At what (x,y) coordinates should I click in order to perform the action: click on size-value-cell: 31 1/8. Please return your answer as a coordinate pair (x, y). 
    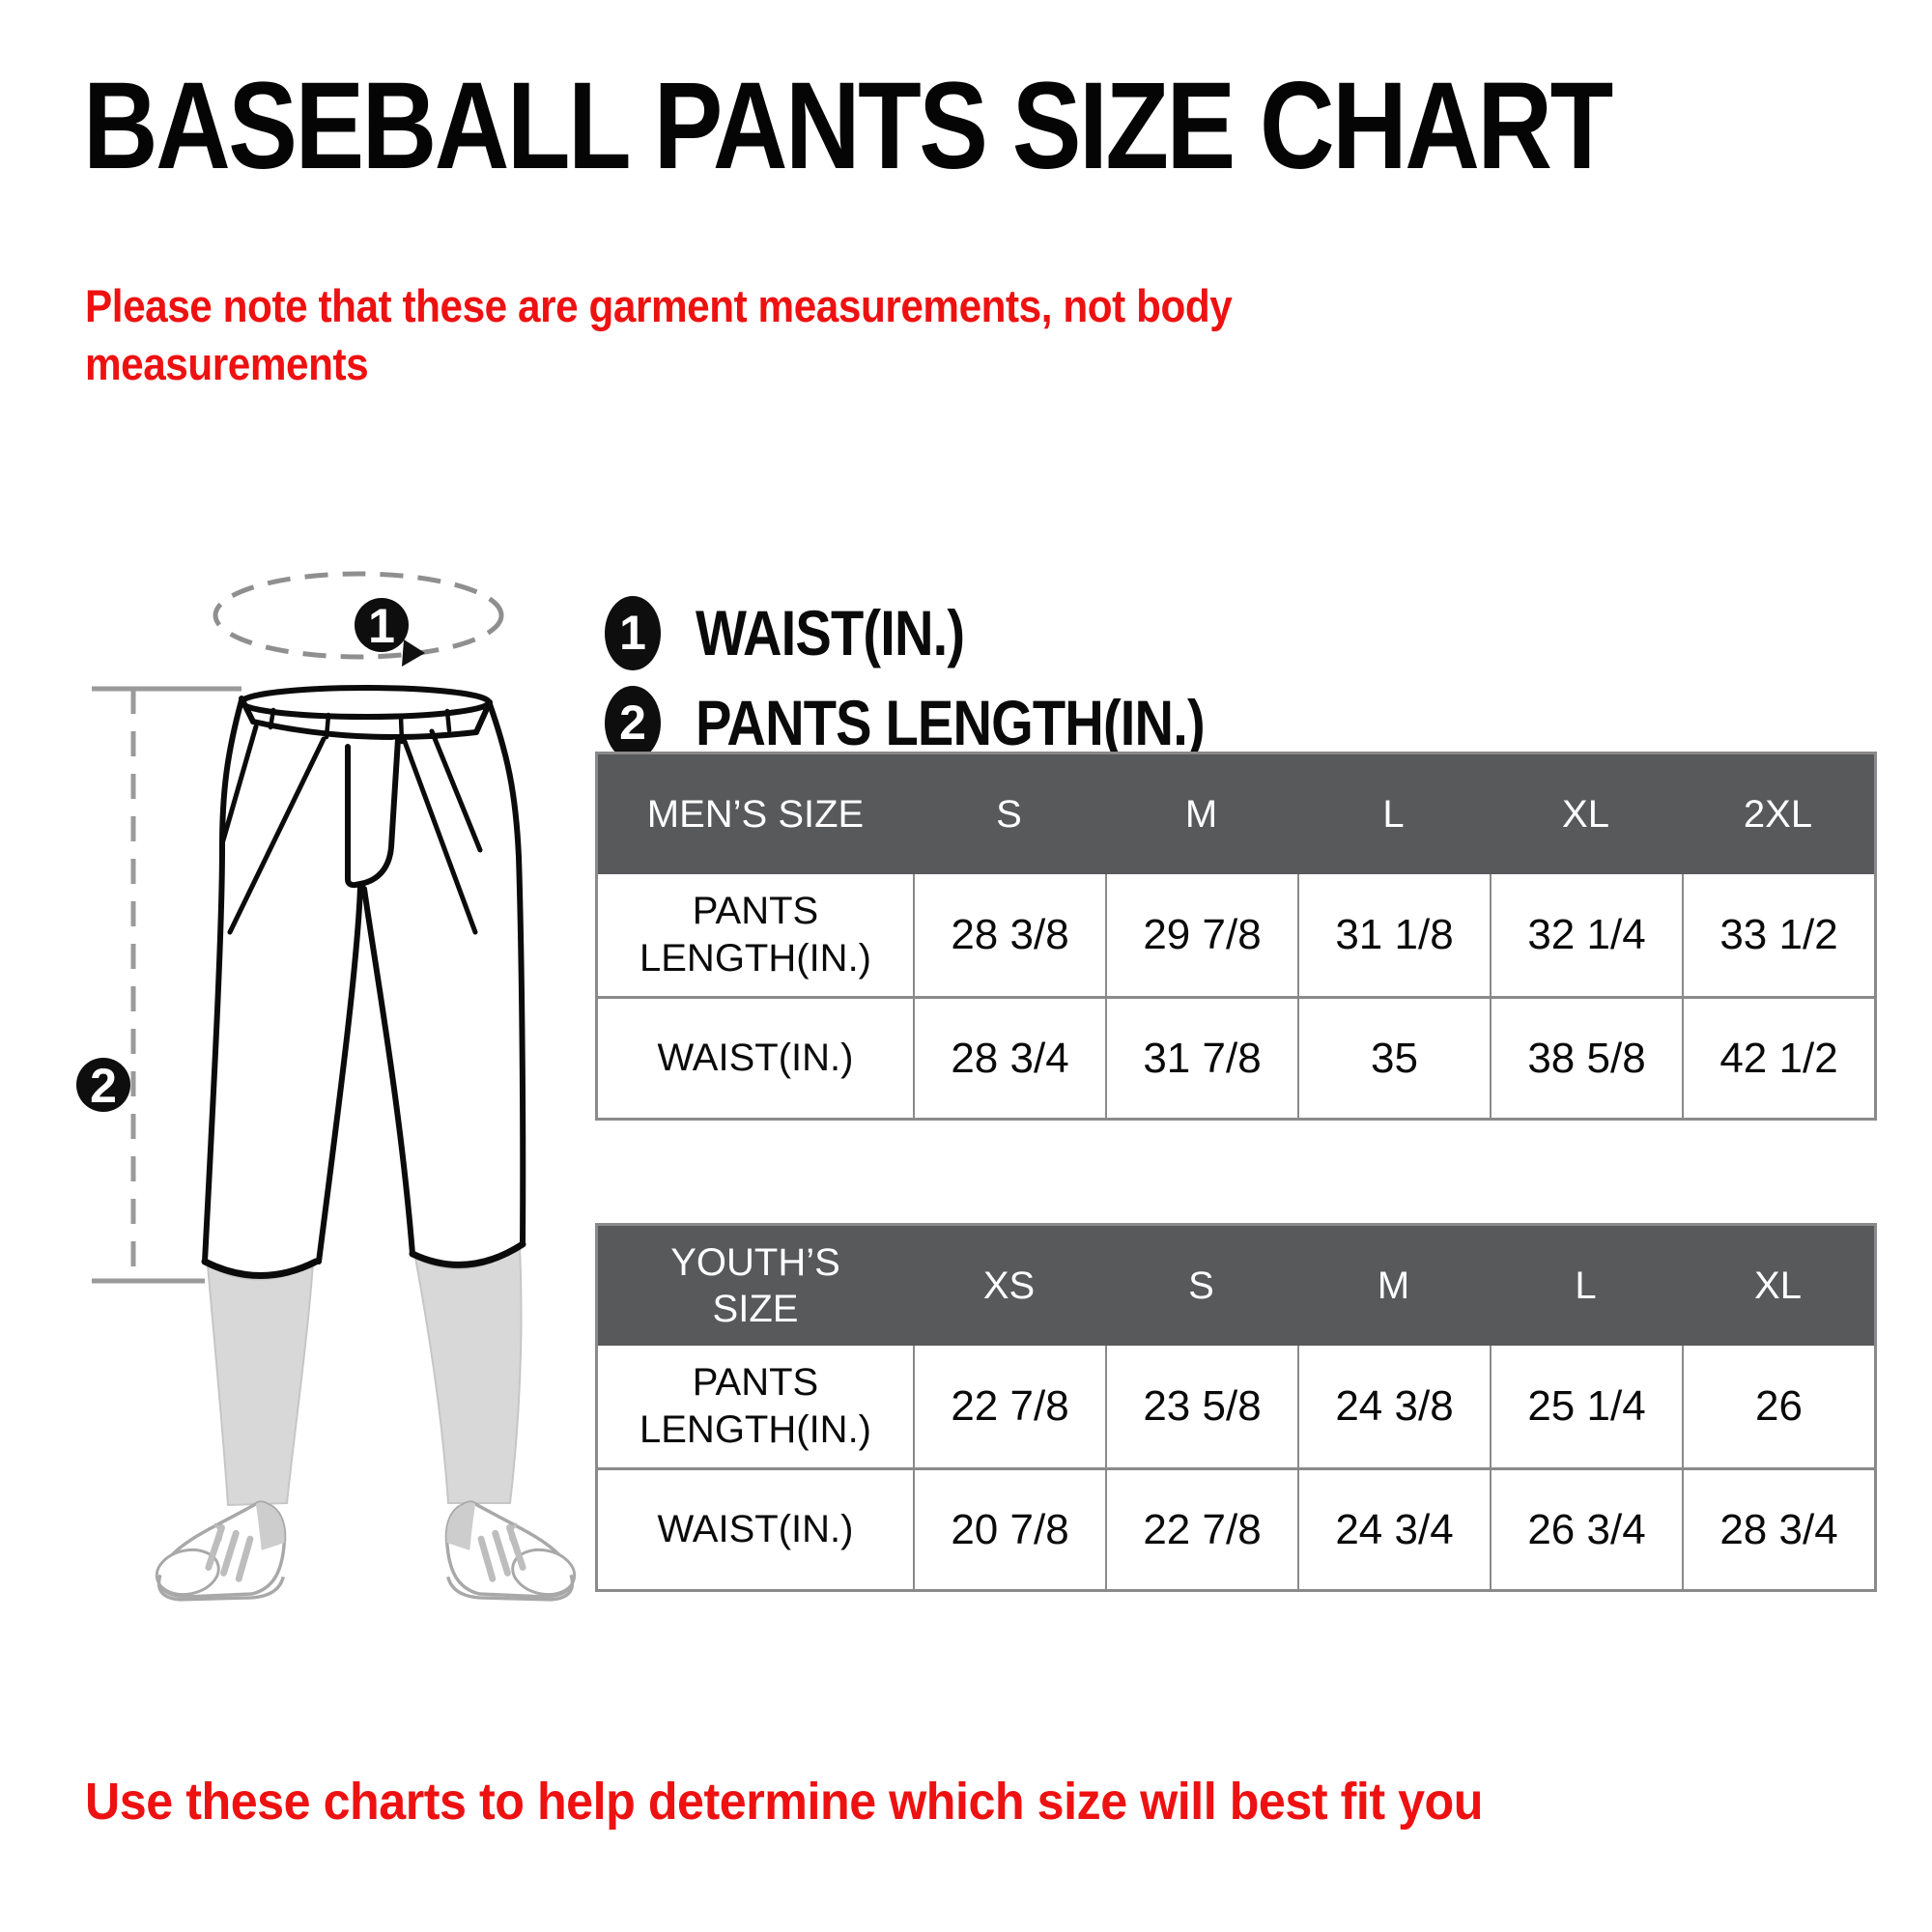
    Looking at the image, I should click on (1393, 935).